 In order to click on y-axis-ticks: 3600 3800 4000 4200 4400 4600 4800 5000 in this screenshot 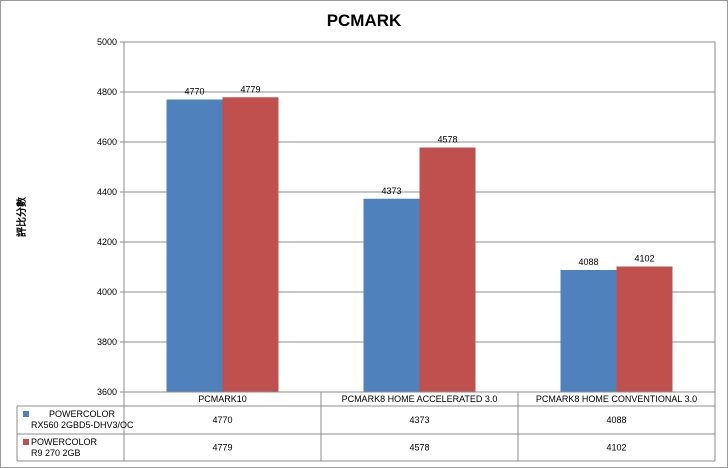, I will do `click(110, 217)`.